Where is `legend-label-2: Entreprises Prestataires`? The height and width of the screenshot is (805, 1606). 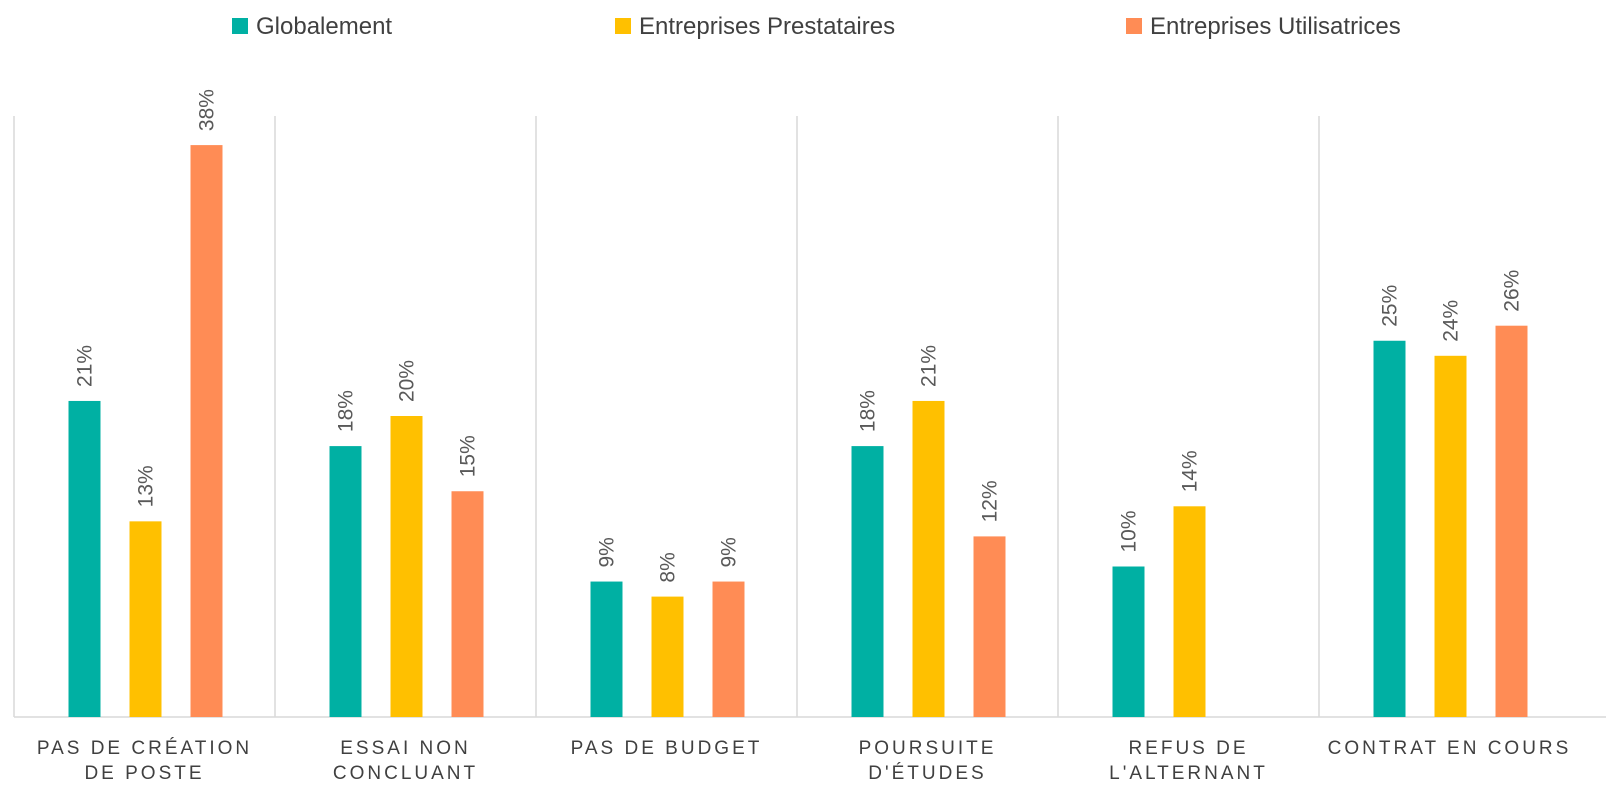 legend-label-2: Entreprises Prestataires is located at coordinates (767, 26).